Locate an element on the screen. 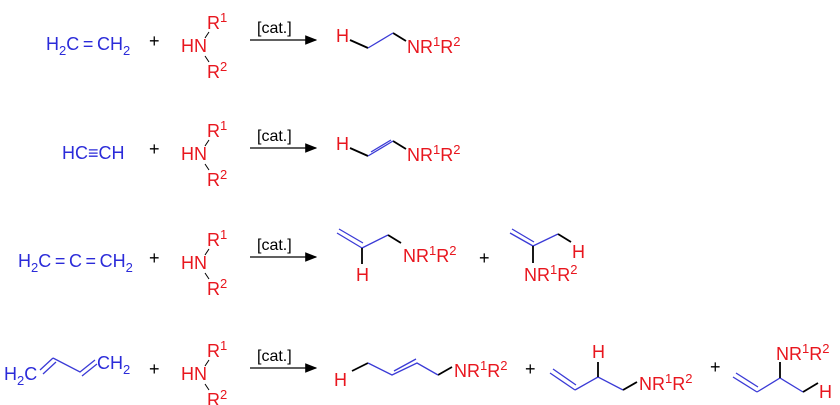 This screenshot has height=405, width=840. catalyst-label: [cat.] is located at coordinates (274, 28).